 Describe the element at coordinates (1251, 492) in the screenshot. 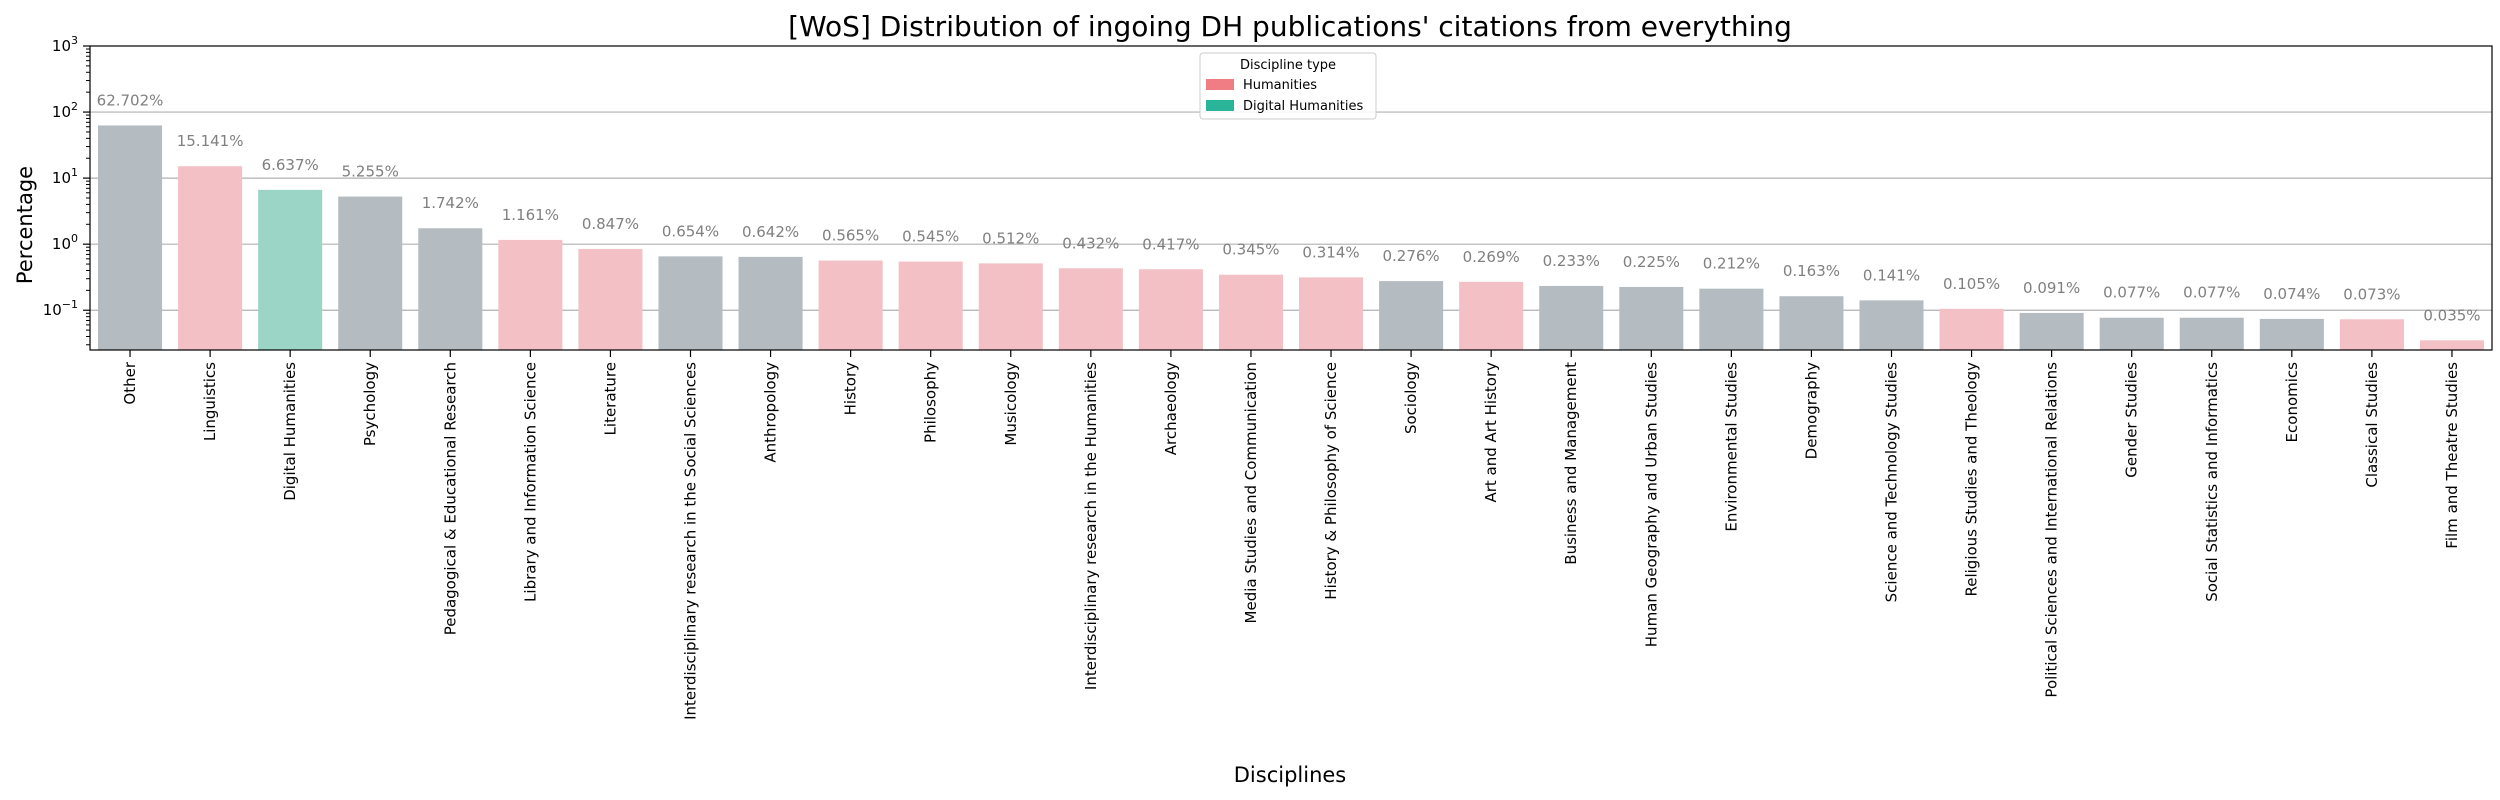

I see `category-label: Media Studies and Communication` at that location.